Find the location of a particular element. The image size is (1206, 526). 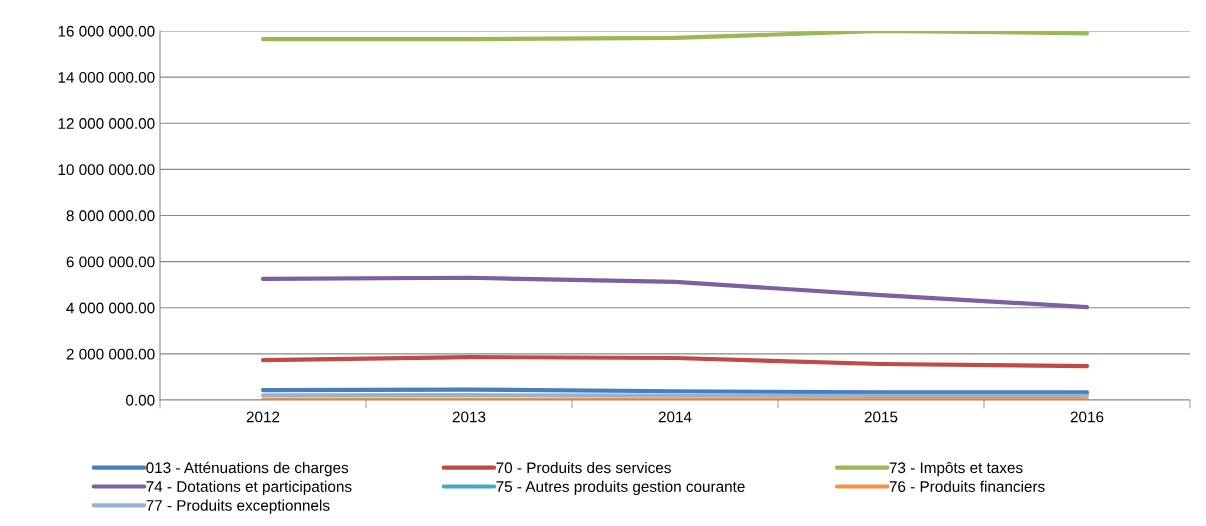

legend-label: 76 - Produits financiers is located at coordinates (967, 486).